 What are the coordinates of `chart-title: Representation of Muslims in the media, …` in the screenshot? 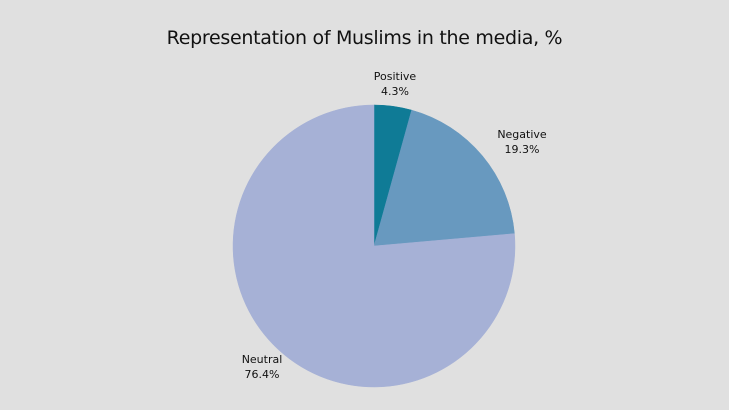 It's located at (364, 38).